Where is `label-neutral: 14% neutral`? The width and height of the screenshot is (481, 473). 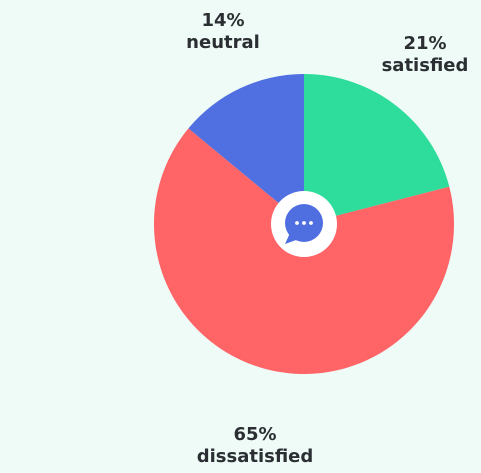
label-neutral: 14% neutral is located at coordinates (223, 32).